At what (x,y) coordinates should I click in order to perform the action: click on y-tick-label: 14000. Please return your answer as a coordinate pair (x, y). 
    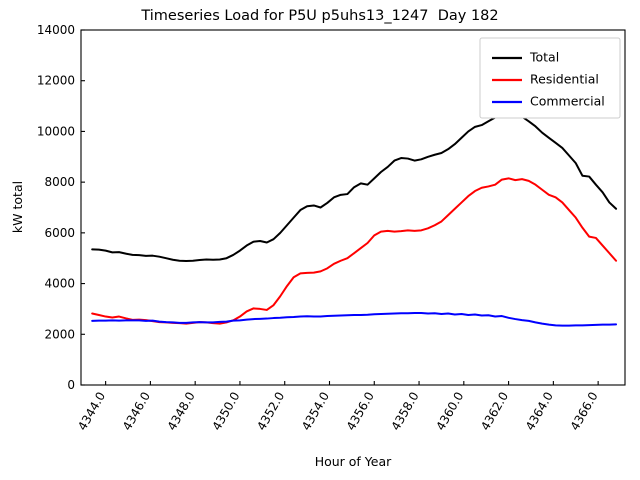
    Looking at the image, I should click on (56, 30).